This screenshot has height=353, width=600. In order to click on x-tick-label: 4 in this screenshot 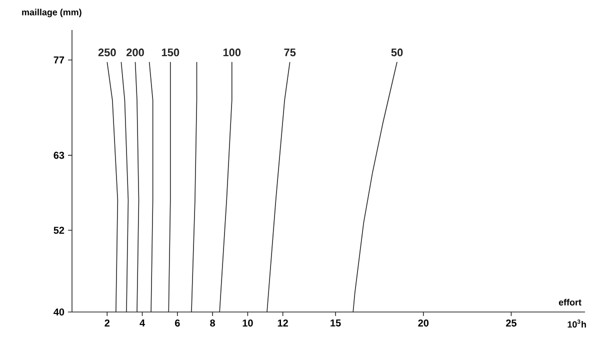, I will do `click(142, 323)`.